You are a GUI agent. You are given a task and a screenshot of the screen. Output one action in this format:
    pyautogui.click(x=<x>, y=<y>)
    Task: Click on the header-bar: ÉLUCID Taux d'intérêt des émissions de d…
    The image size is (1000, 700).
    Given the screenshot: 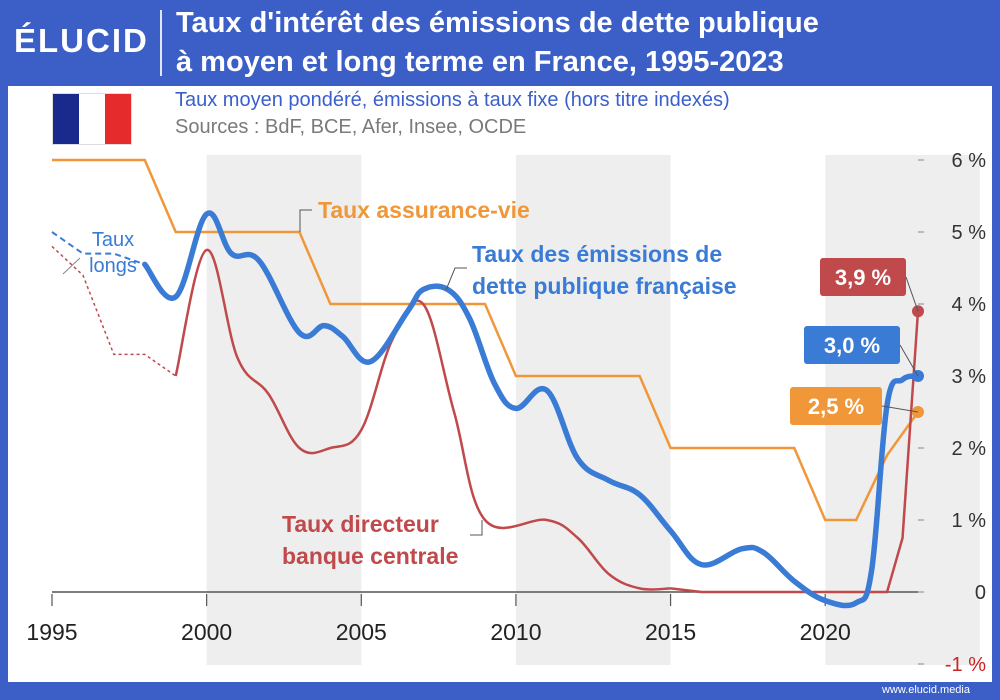 What is the action you would take?
    pyautogui.click(x=500, y=43)
    